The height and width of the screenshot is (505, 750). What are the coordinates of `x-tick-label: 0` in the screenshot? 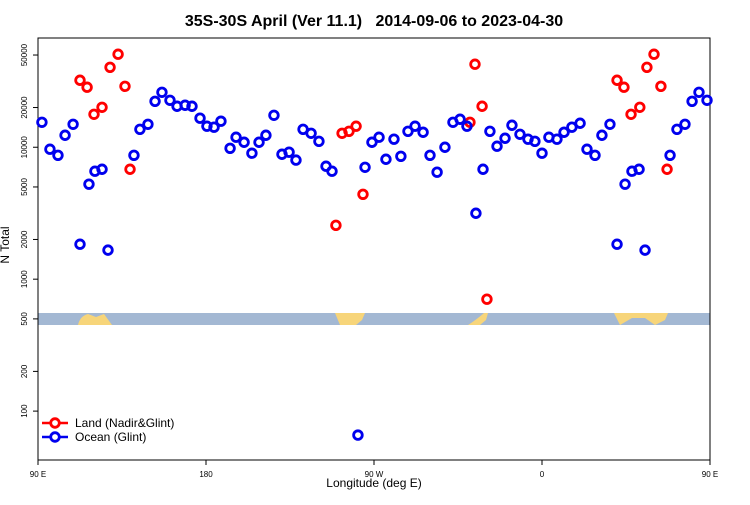 It's located at (542, 474).